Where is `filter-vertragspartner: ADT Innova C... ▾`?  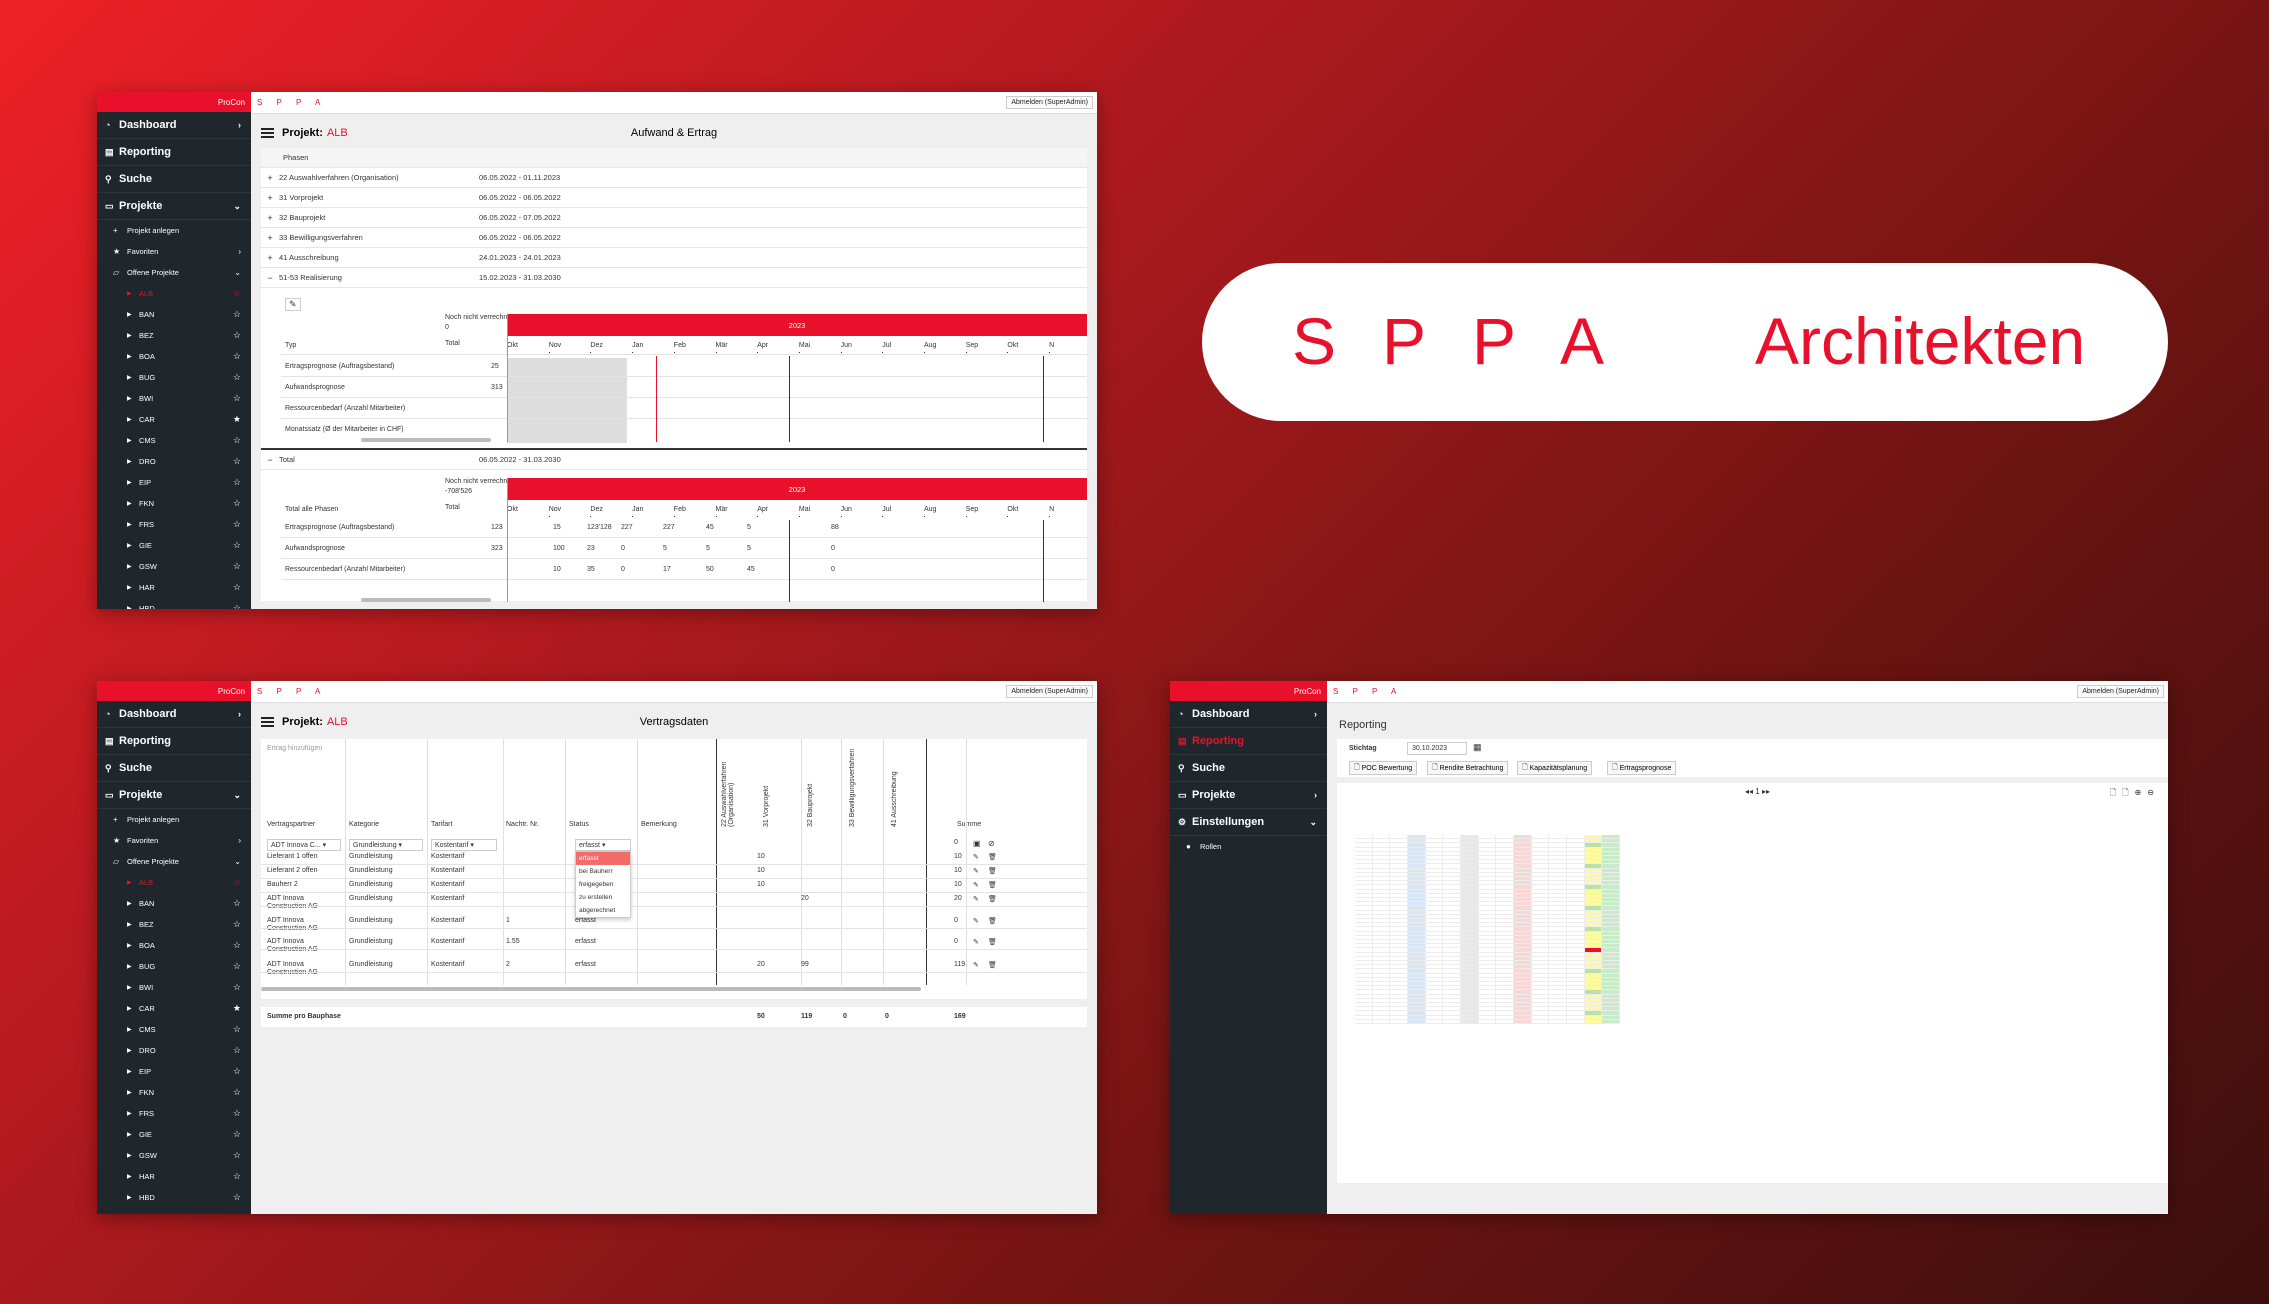 filter-vertragspartner: ADT Innova C... ▾ is located at coordinates (304, 845).